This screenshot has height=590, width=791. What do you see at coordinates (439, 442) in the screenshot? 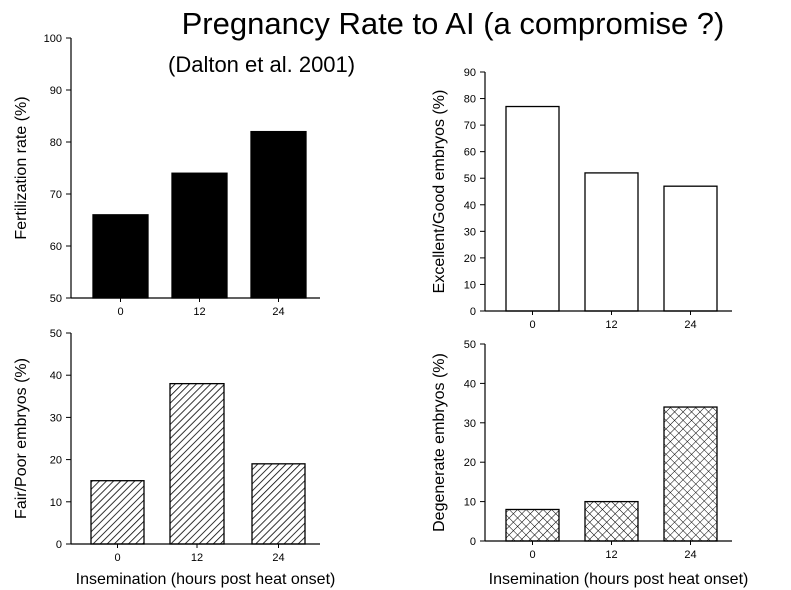
I see `y-axis-label: Degenerate embryos (%)` at bounding box center [439, 442].